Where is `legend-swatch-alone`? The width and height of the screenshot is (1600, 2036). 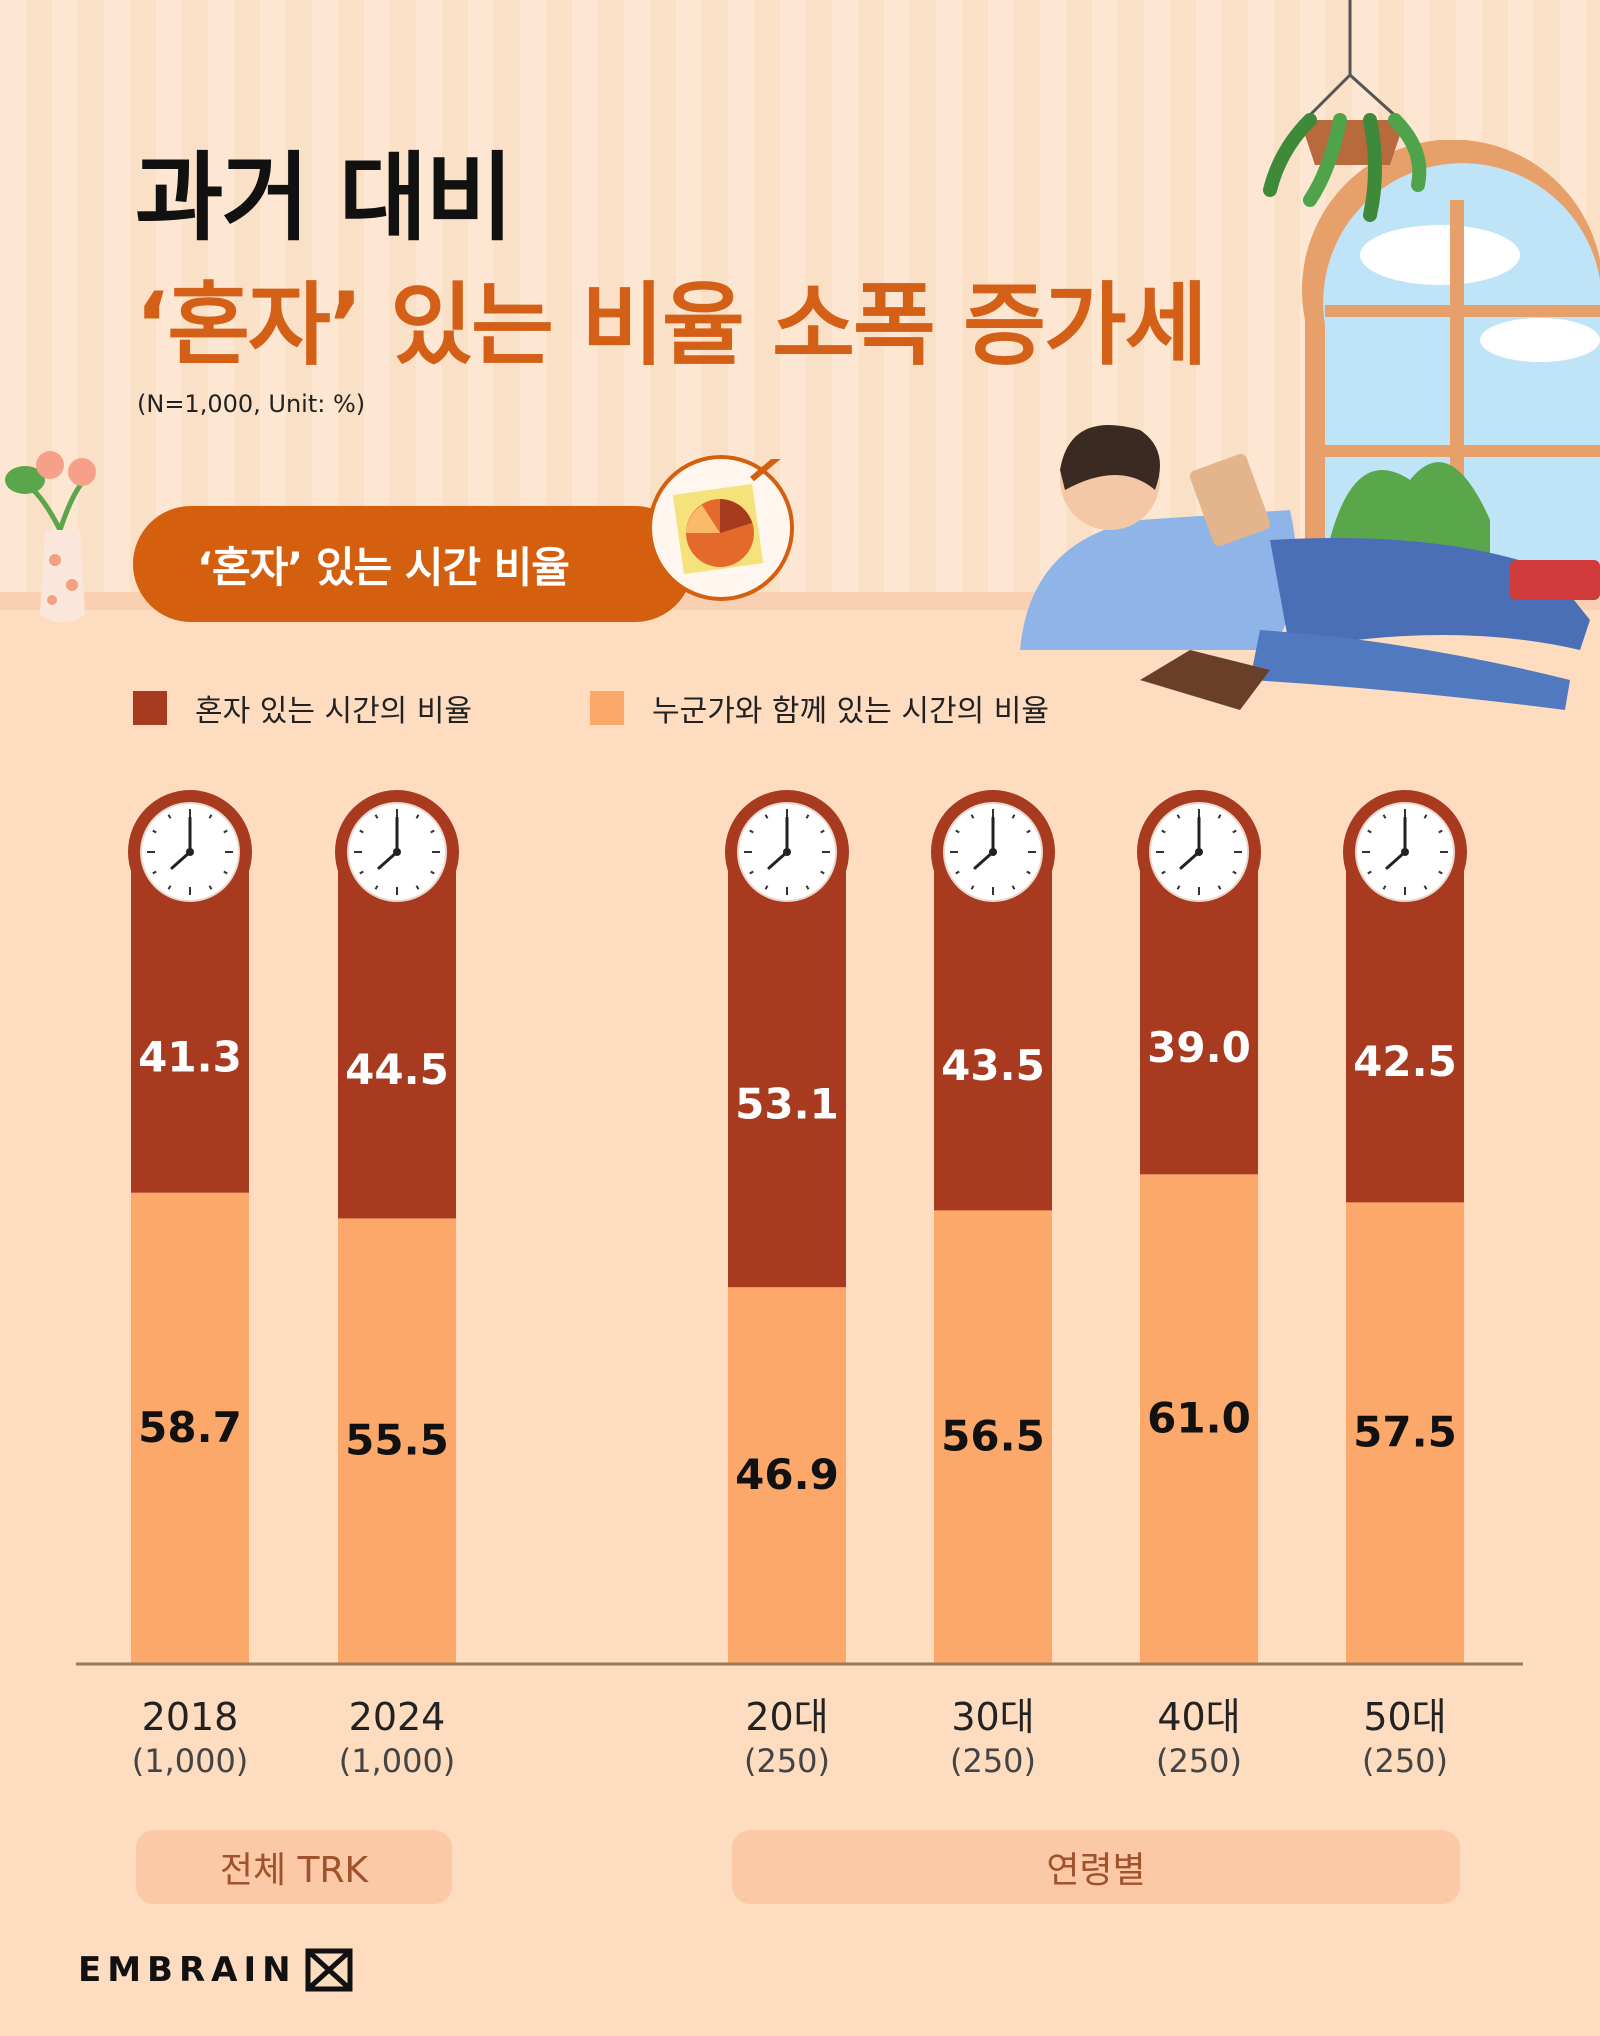
legend-swatch-alone is located at coordinates (150, 708).